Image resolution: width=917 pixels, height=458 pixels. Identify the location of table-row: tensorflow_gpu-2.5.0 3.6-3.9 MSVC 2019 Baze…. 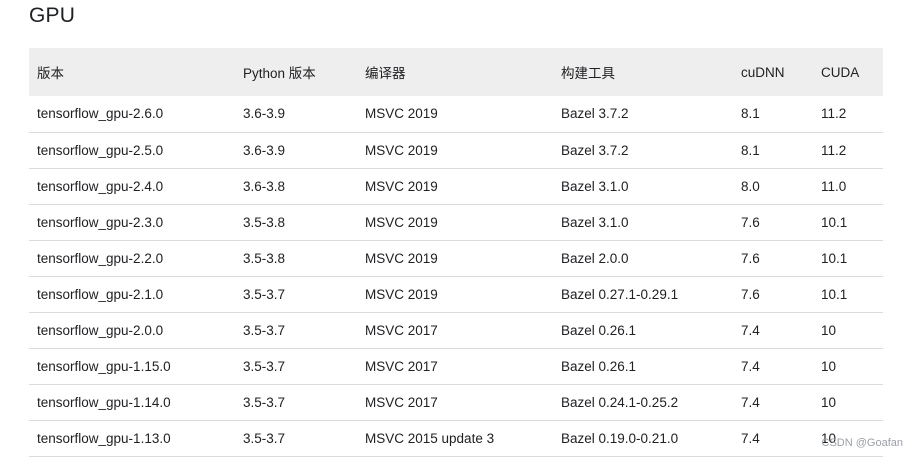
(456, 150).